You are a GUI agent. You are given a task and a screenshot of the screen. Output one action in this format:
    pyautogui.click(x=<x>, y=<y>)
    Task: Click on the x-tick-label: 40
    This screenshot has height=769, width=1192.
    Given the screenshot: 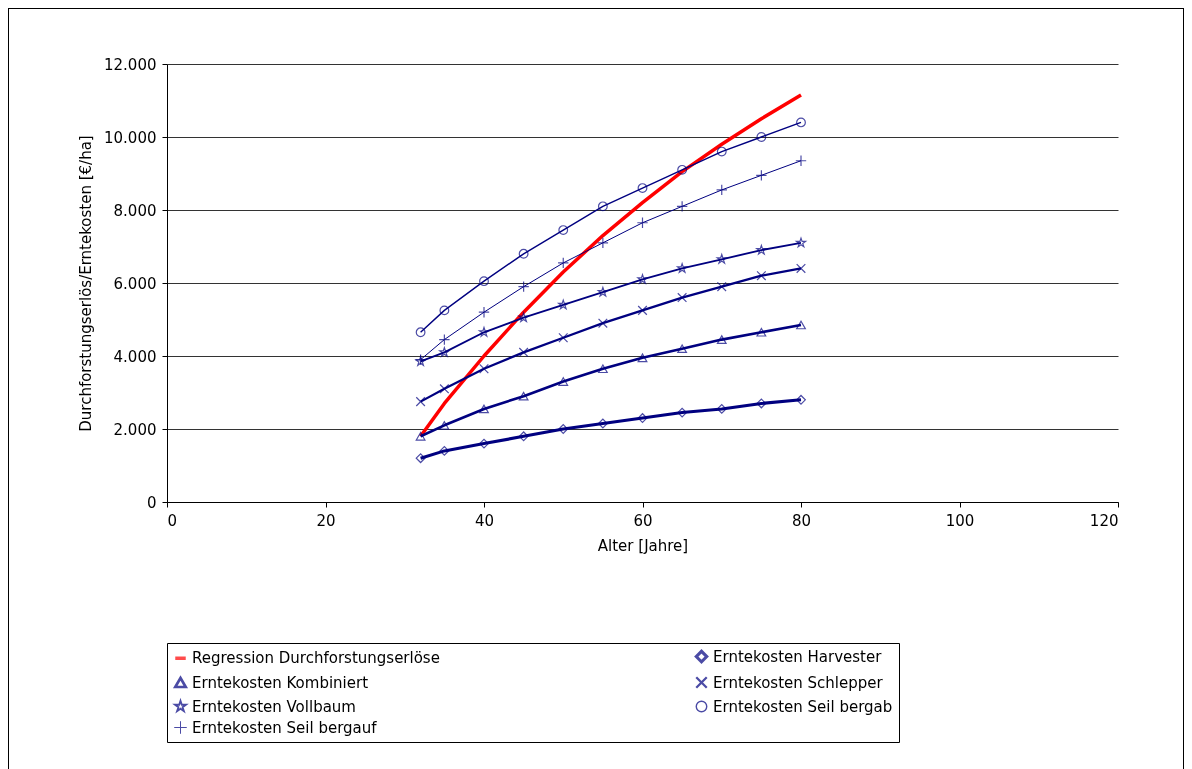 What is the action you would take?
    pyautogui.click(x=484, y=520)
    